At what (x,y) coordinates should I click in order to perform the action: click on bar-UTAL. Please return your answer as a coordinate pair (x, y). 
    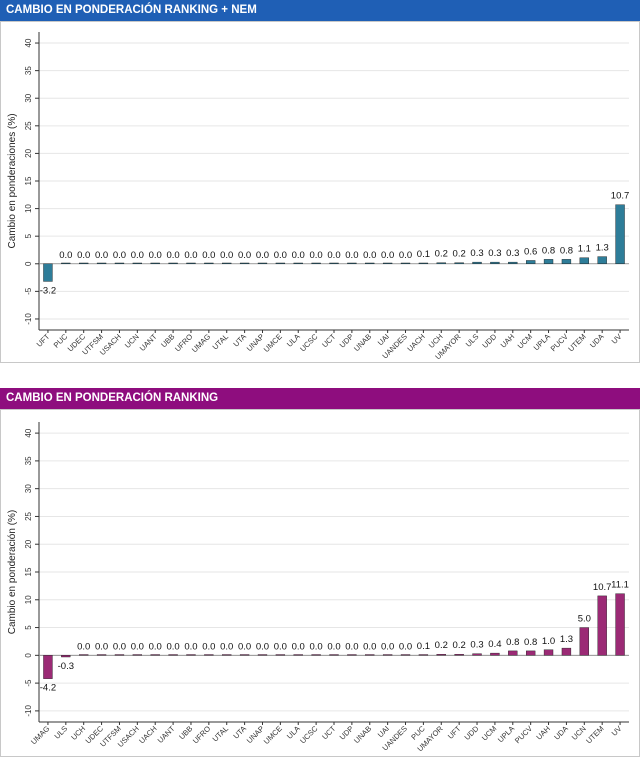
    Looking at the image, I should click on (227, 263).